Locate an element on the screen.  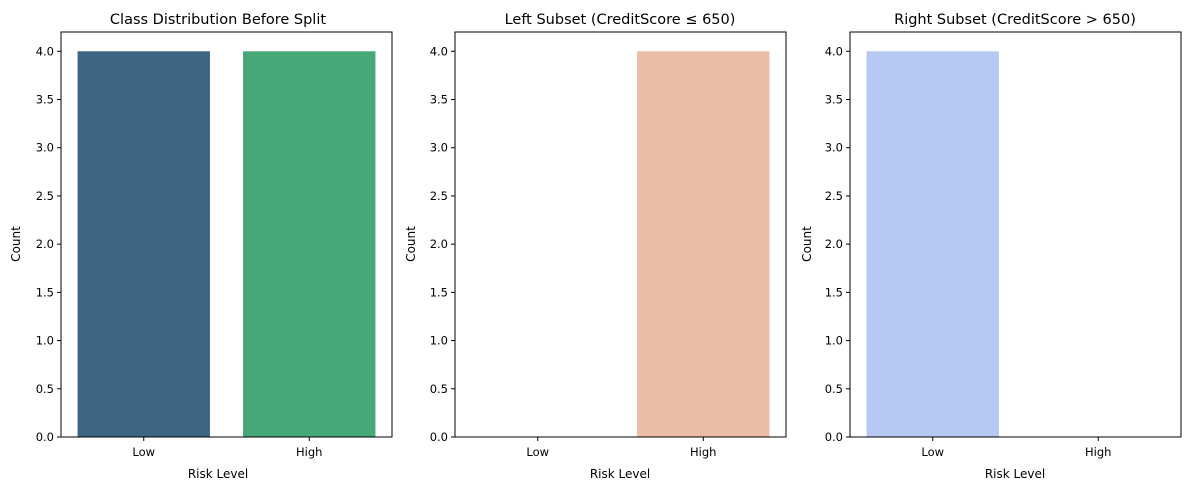
chart-title: Class Distribution Before Split is located at coordinates (218, 20).